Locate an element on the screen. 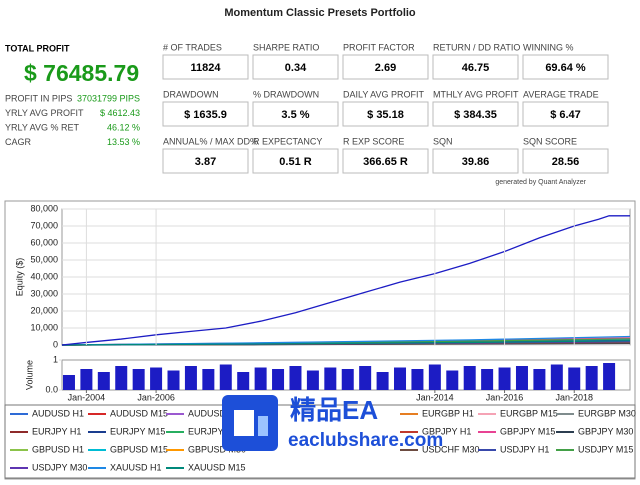  metric-label: DAILY AVG PROFIT is located at coordinates (384, 94).